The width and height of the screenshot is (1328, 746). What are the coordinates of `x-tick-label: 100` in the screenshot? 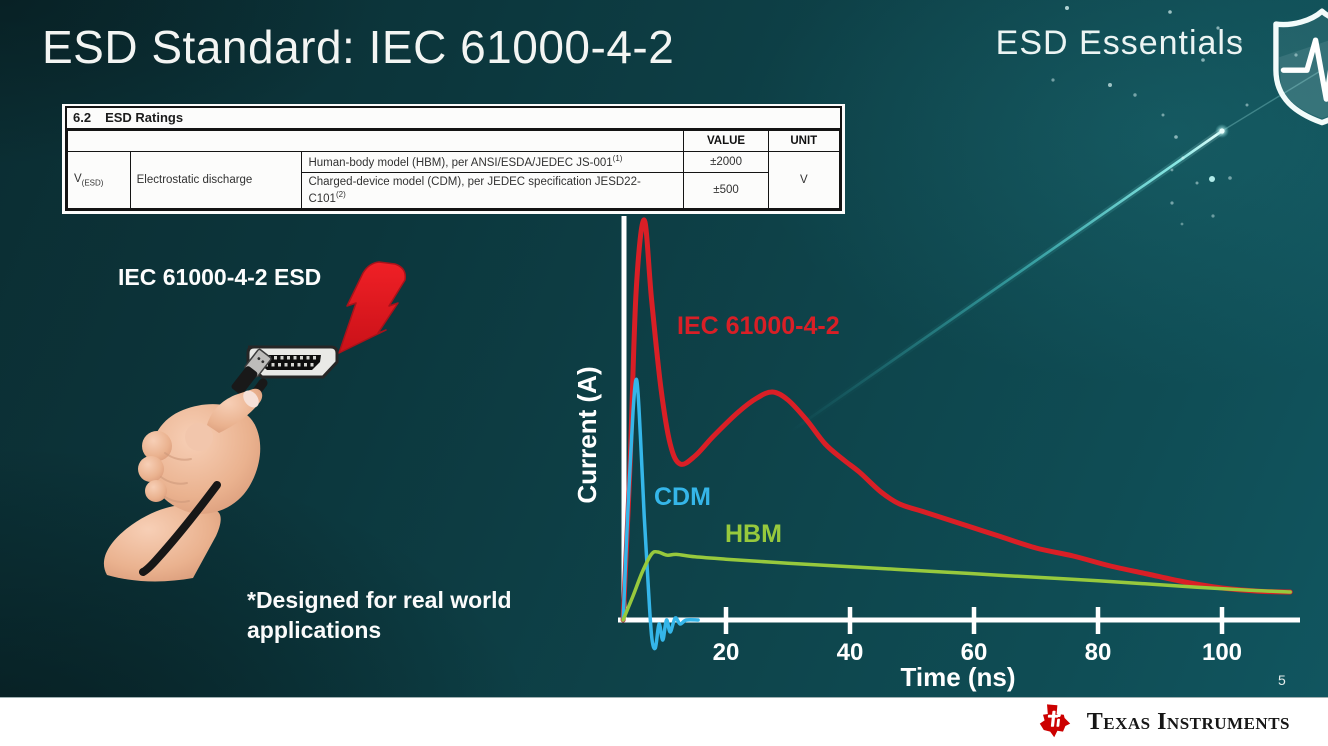 It's located at (1222, 652).